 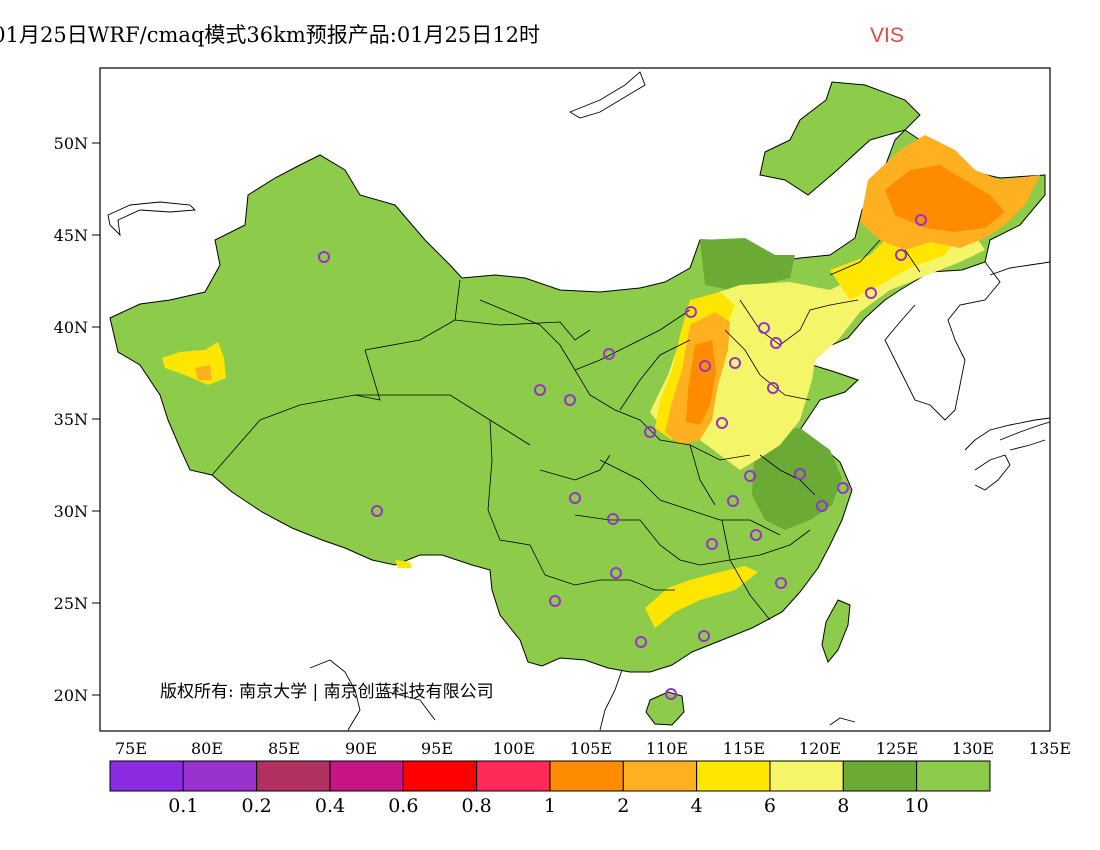 What do you see at coordinates (71, 235) in the screenshot?
I see `lat-label: 45N` at bounding box center [71, 235].